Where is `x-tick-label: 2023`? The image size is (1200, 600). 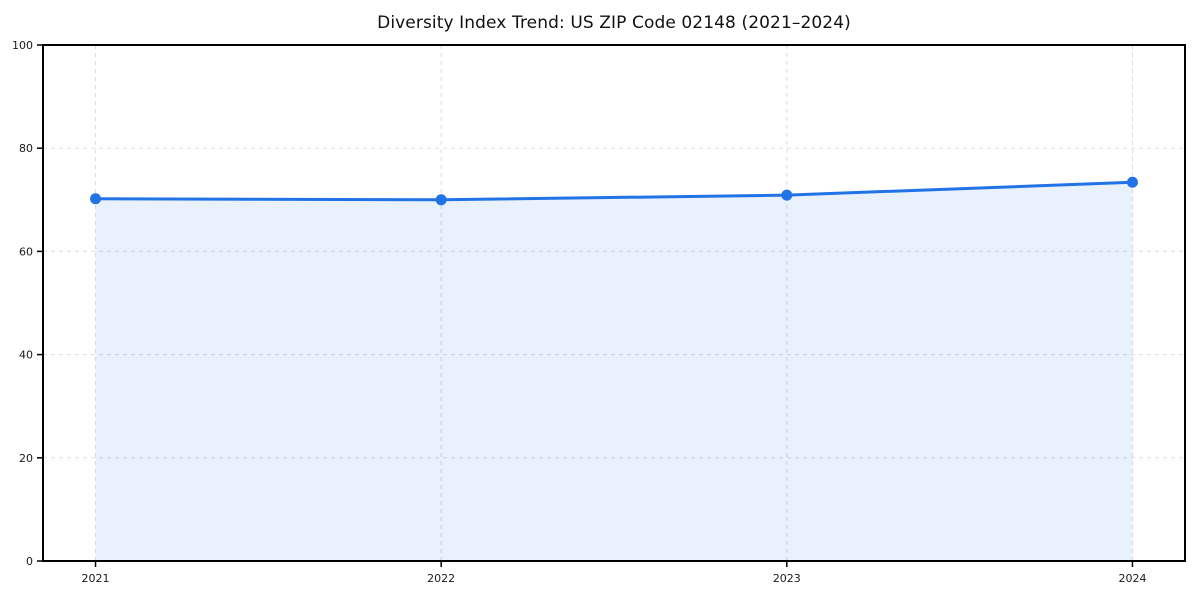 x-tick-label: 2023 is located at coordinates (787, 578).